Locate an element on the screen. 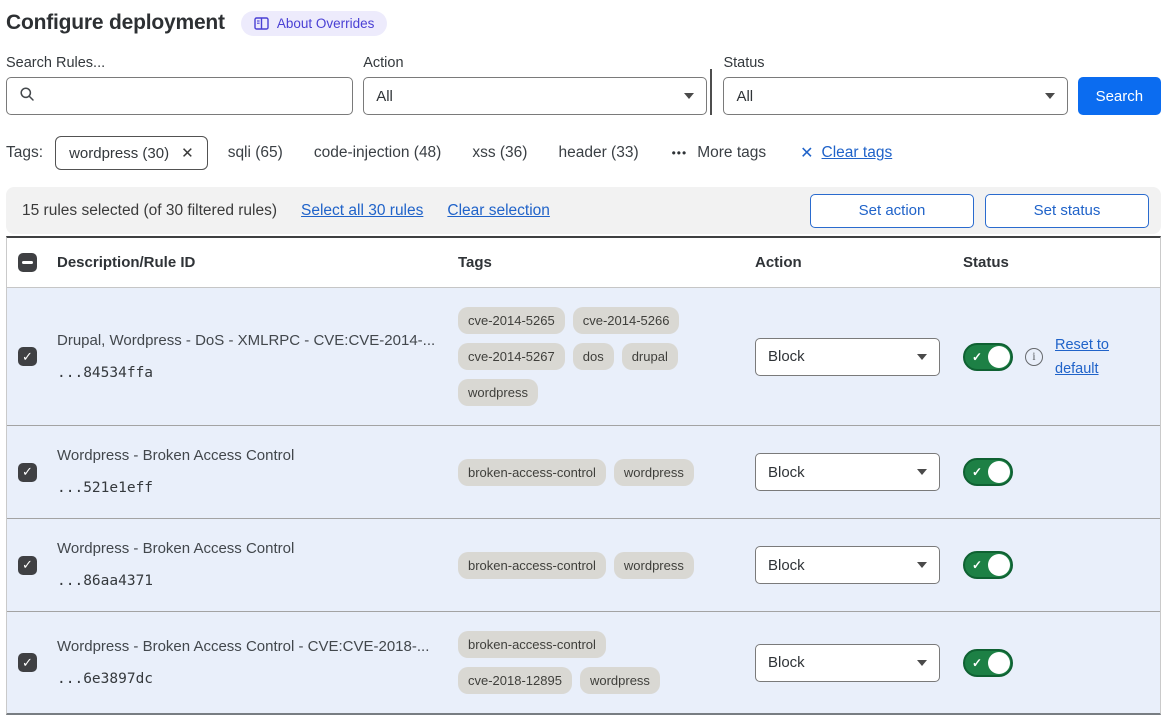 The width and height of the screenshot is (1167, 718). clear-tags-label: Clear tags is located at coordinates (857, 152).